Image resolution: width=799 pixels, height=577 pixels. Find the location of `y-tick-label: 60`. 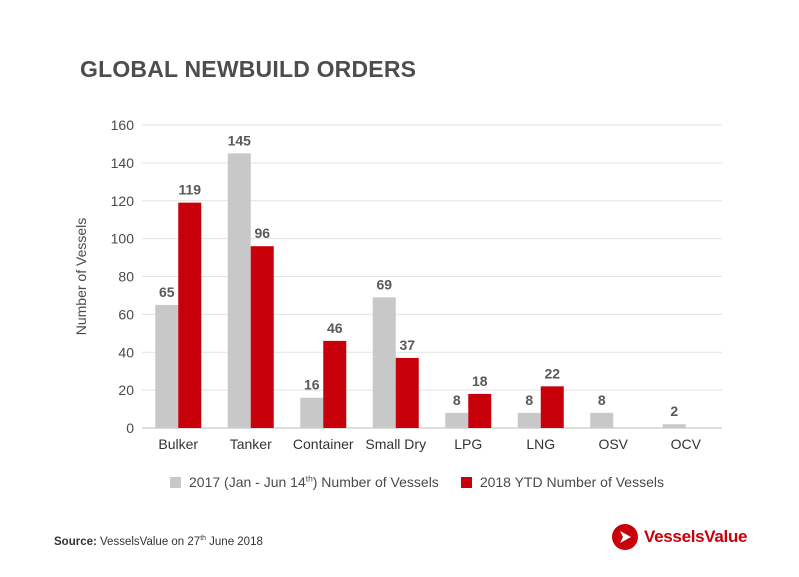

y-tick-label: 60 is located at coordinates (126, 314).